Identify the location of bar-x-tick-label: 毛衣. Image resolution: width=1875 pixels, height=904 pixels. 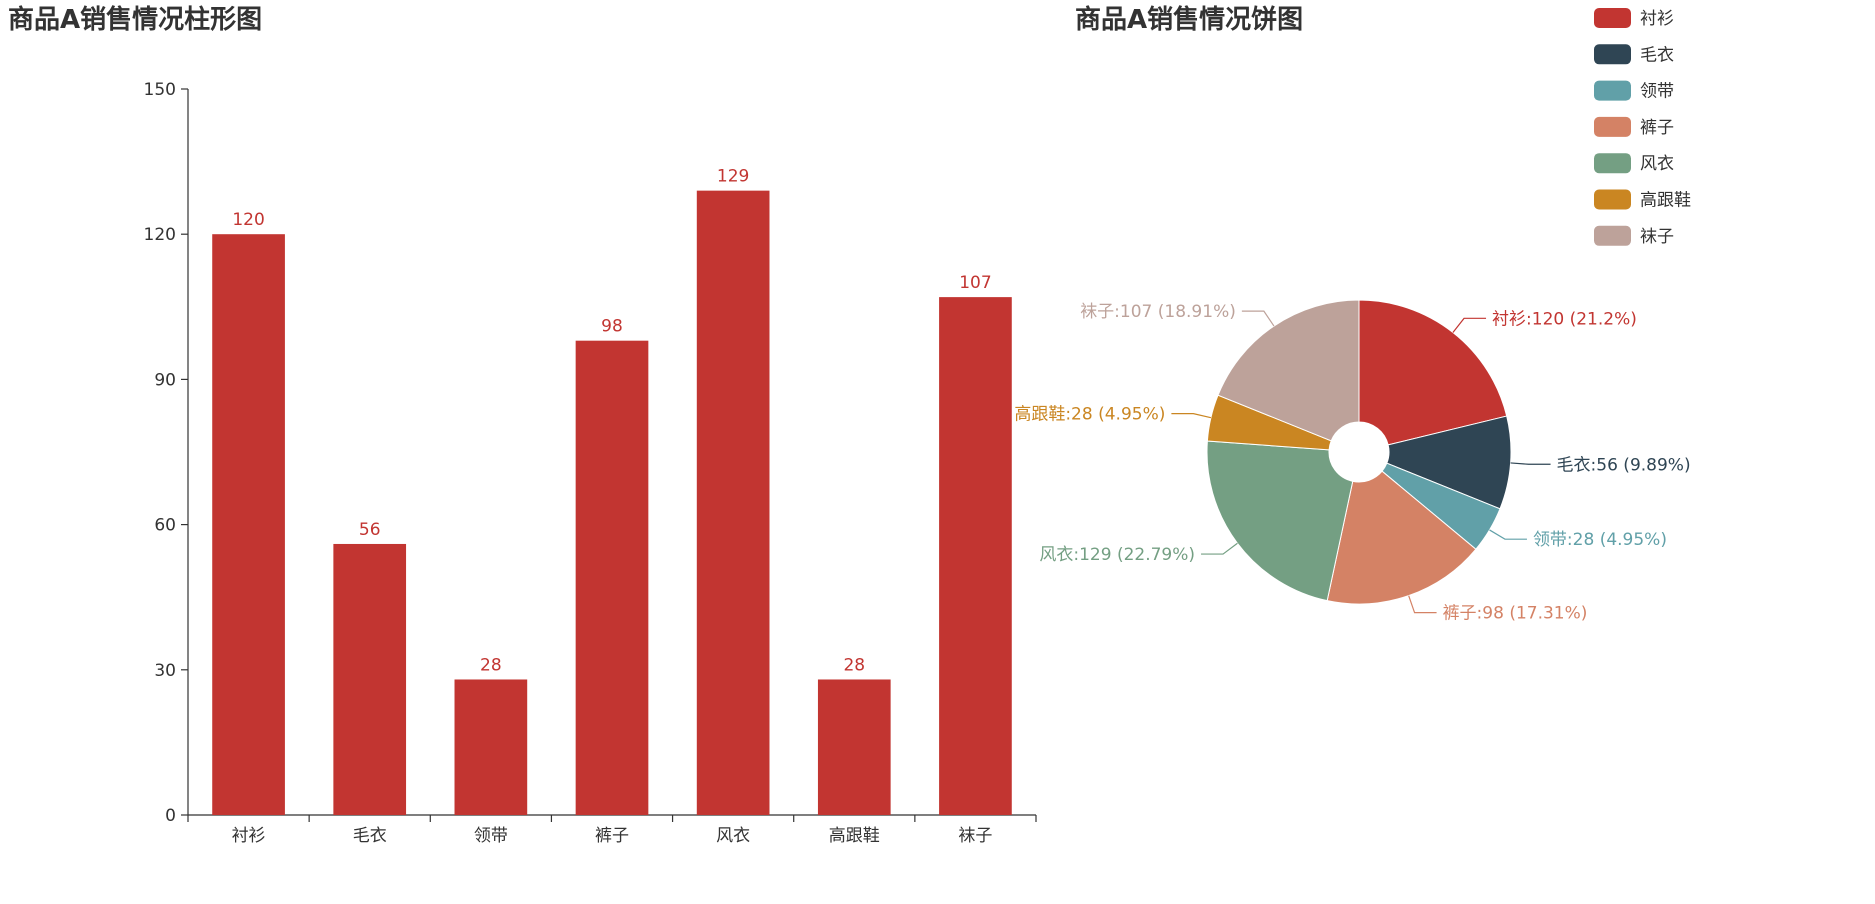
(370, 836).